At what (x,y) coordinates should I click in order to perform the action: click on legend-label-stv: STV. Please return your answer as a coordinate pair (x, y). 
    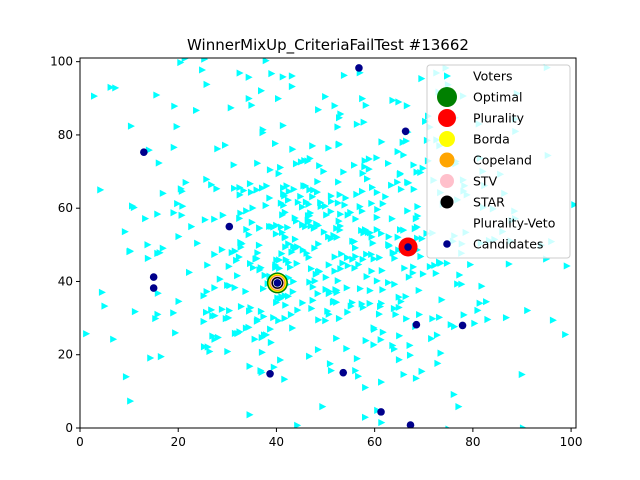
    Looking at the image, I should click on (485, 181).